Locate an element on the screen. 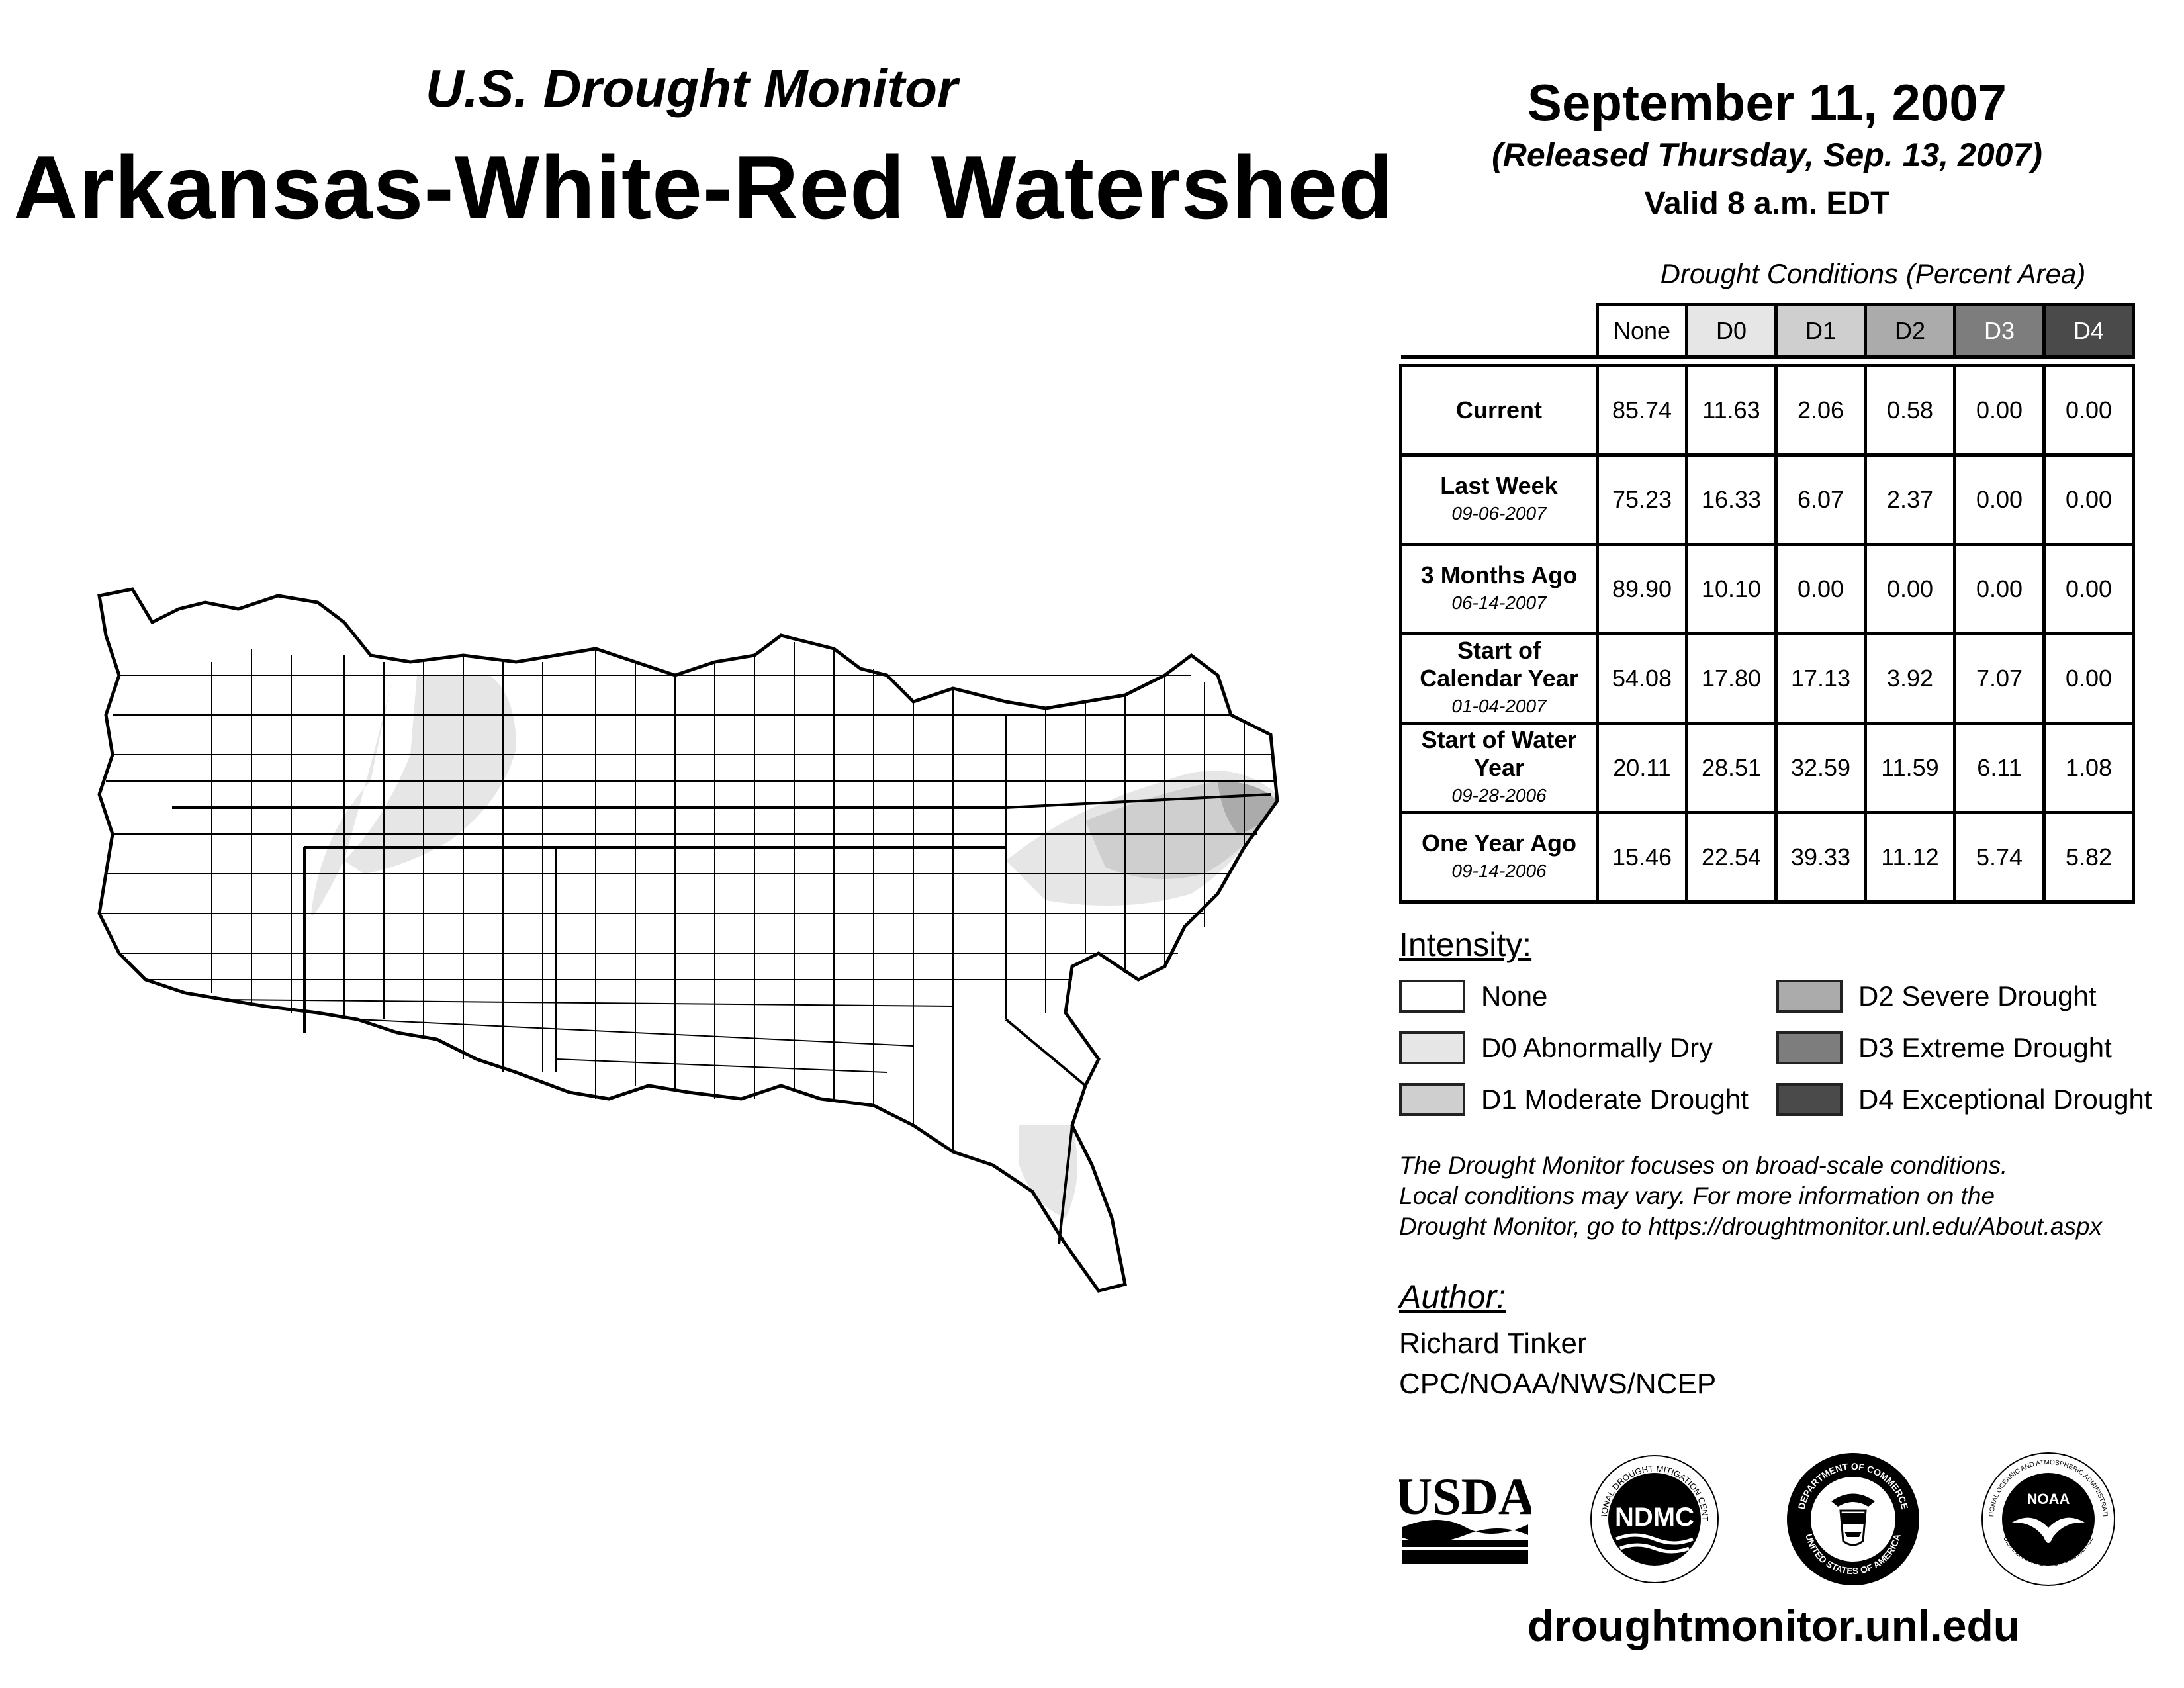 This screenshot has height=1688, width=2184. ndmc-logo-text: NDMC is located at coordinates (1655, 1517).